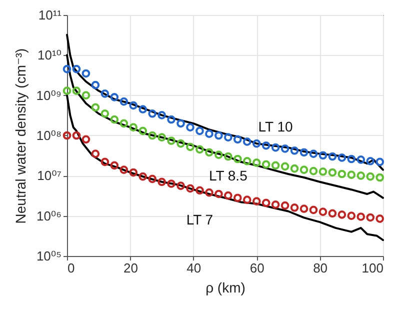 The width and height of the screenshot is (400, 311). What do you see at coordinates (194, 268) in the screenshot?
I see `x-tick-label: 40` at bounding box center [194, 268].